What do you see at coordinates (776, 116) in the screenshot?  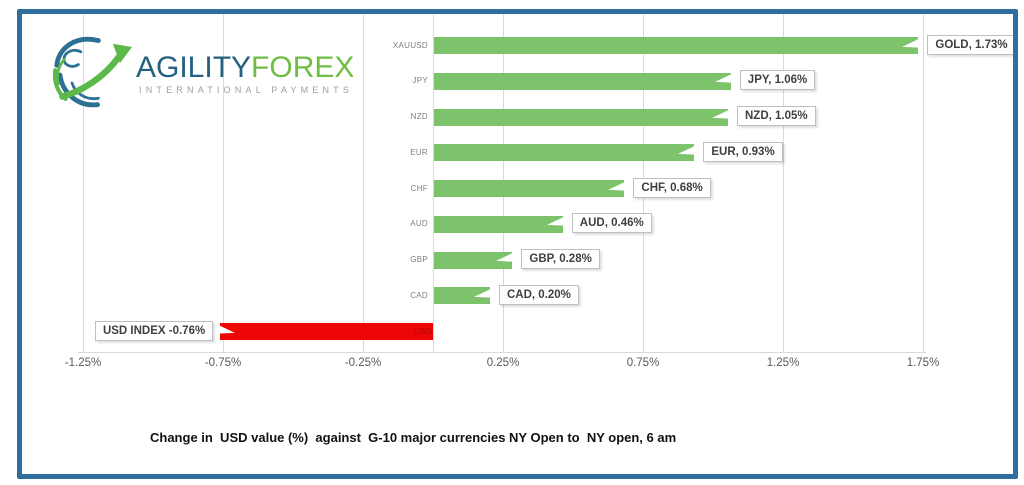 I see `data-callout-NZD: NZD, 1.05%` at bounding box center [776, 116].